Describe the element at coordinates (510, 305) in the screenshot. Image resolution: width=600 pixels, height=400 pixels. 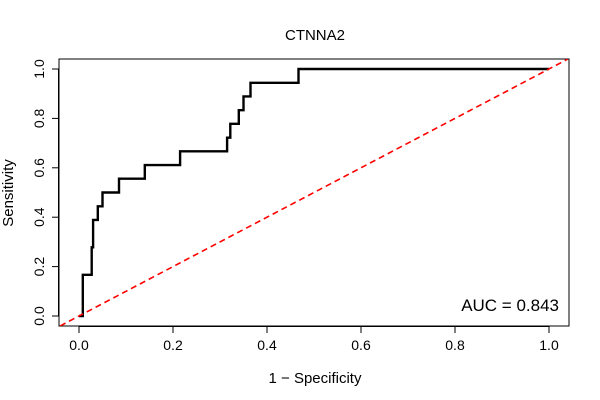
I see `auc-annotation: AUC = 0.843` at that location.